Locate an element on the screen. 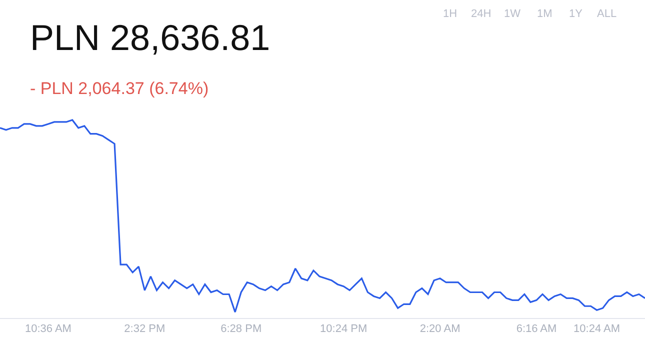 The height and width of the screenshot is (355, 645). x-tick-label: 2:32 PM is located at coordinates (145, 329).